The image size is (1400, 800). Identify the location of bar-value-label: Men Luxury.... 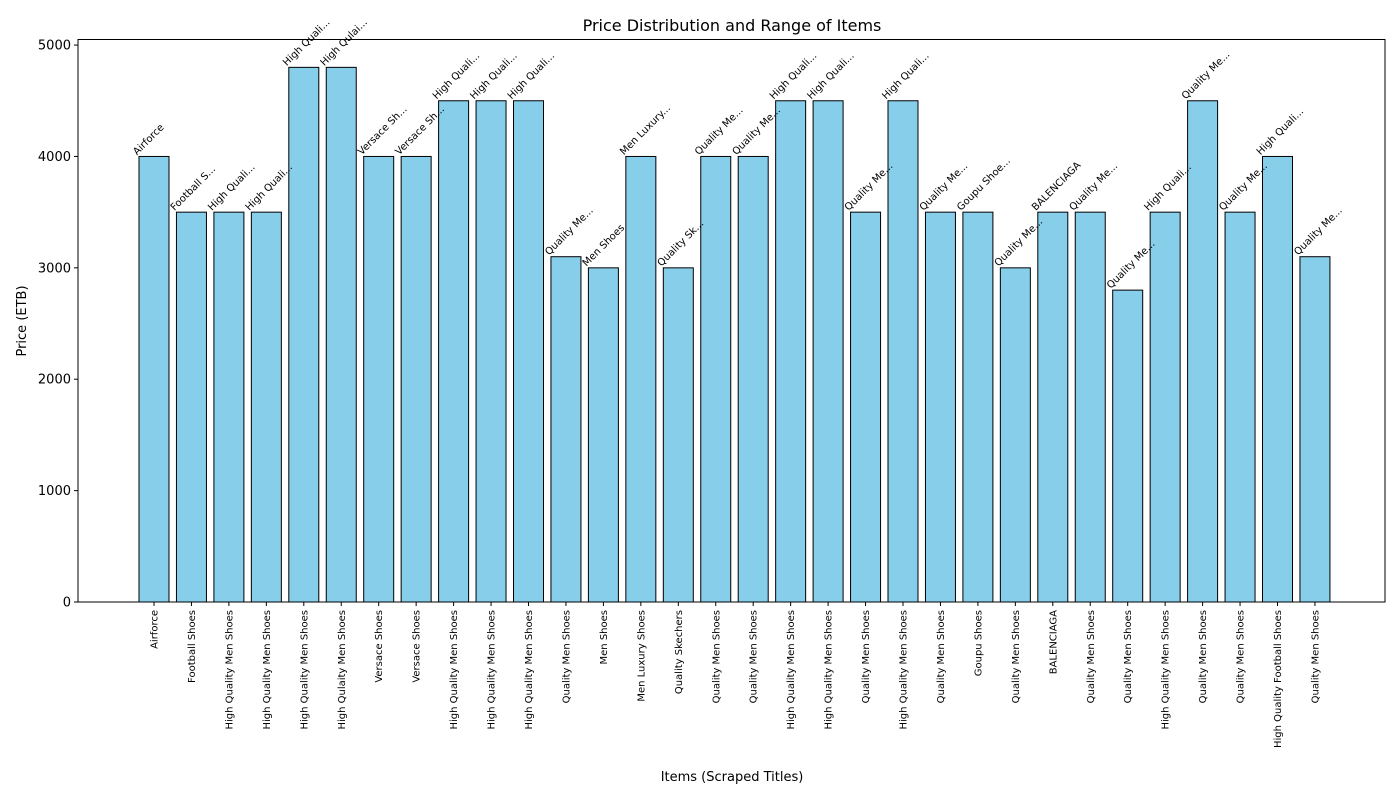
(645, 130).